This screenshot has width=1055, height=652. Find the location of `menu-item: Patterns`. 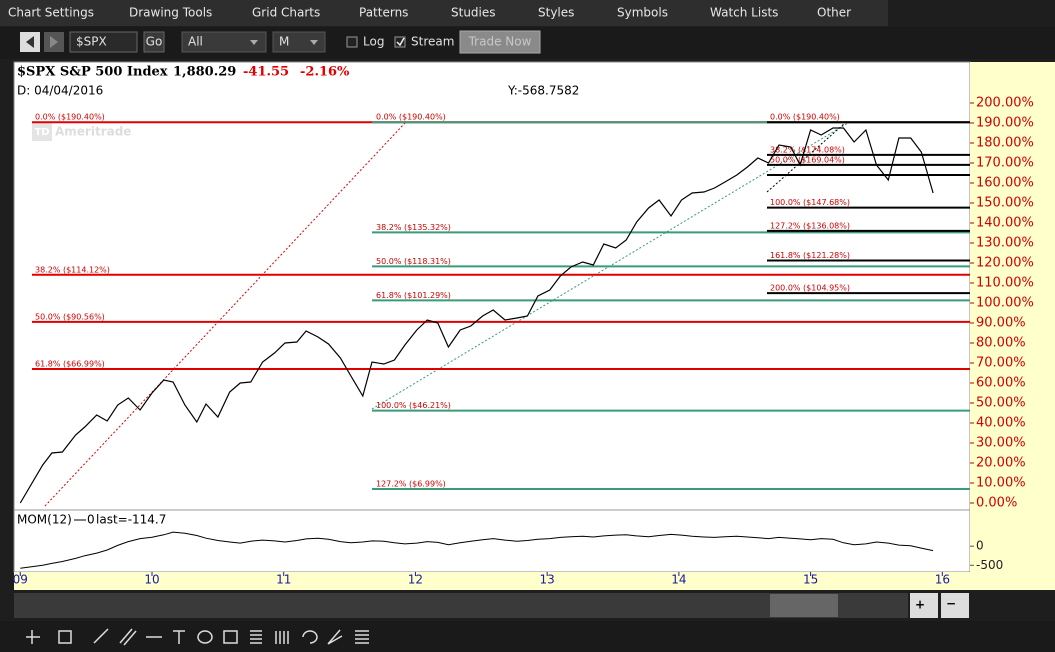

menu-item: Patterns is located at coordinates (383, 13).